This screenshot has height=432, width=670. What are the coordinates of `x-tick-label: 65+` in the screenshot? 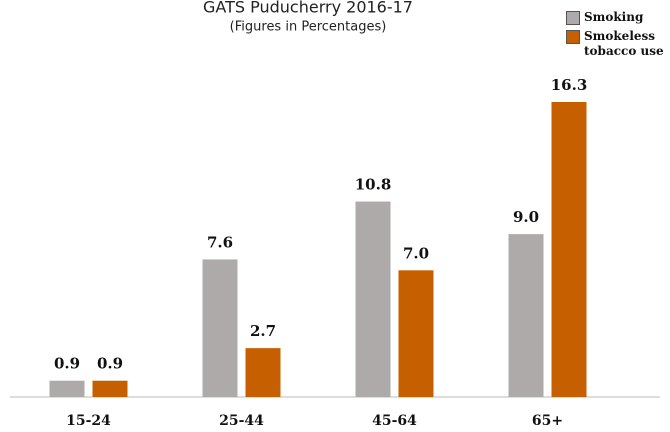 It's located at (547, 421).